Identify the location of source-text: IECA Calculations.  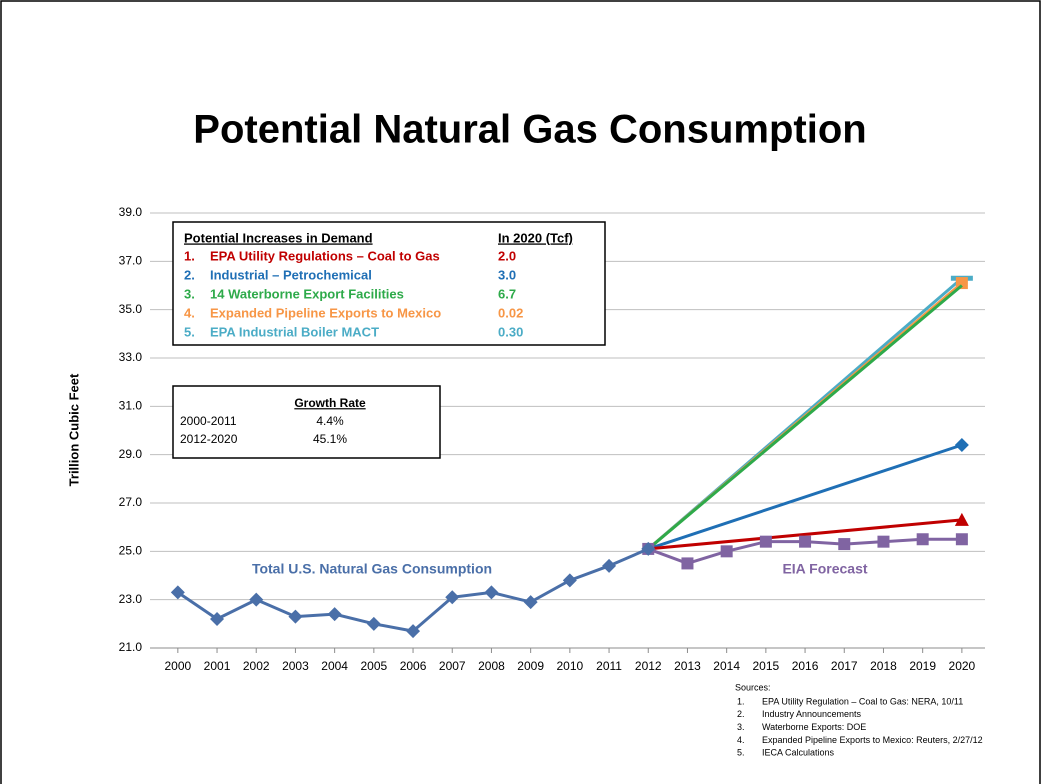
(798, 753).